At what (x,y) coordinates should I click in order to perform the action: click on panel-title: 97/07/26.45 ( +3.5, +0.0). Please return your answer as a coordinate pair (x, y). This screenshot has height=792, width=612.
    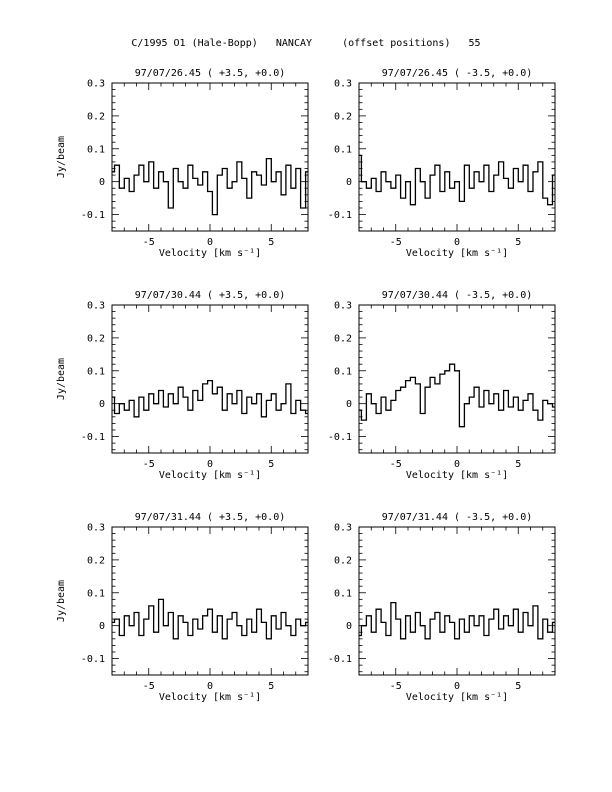
    Looking at the image, I should click on (210, 73).